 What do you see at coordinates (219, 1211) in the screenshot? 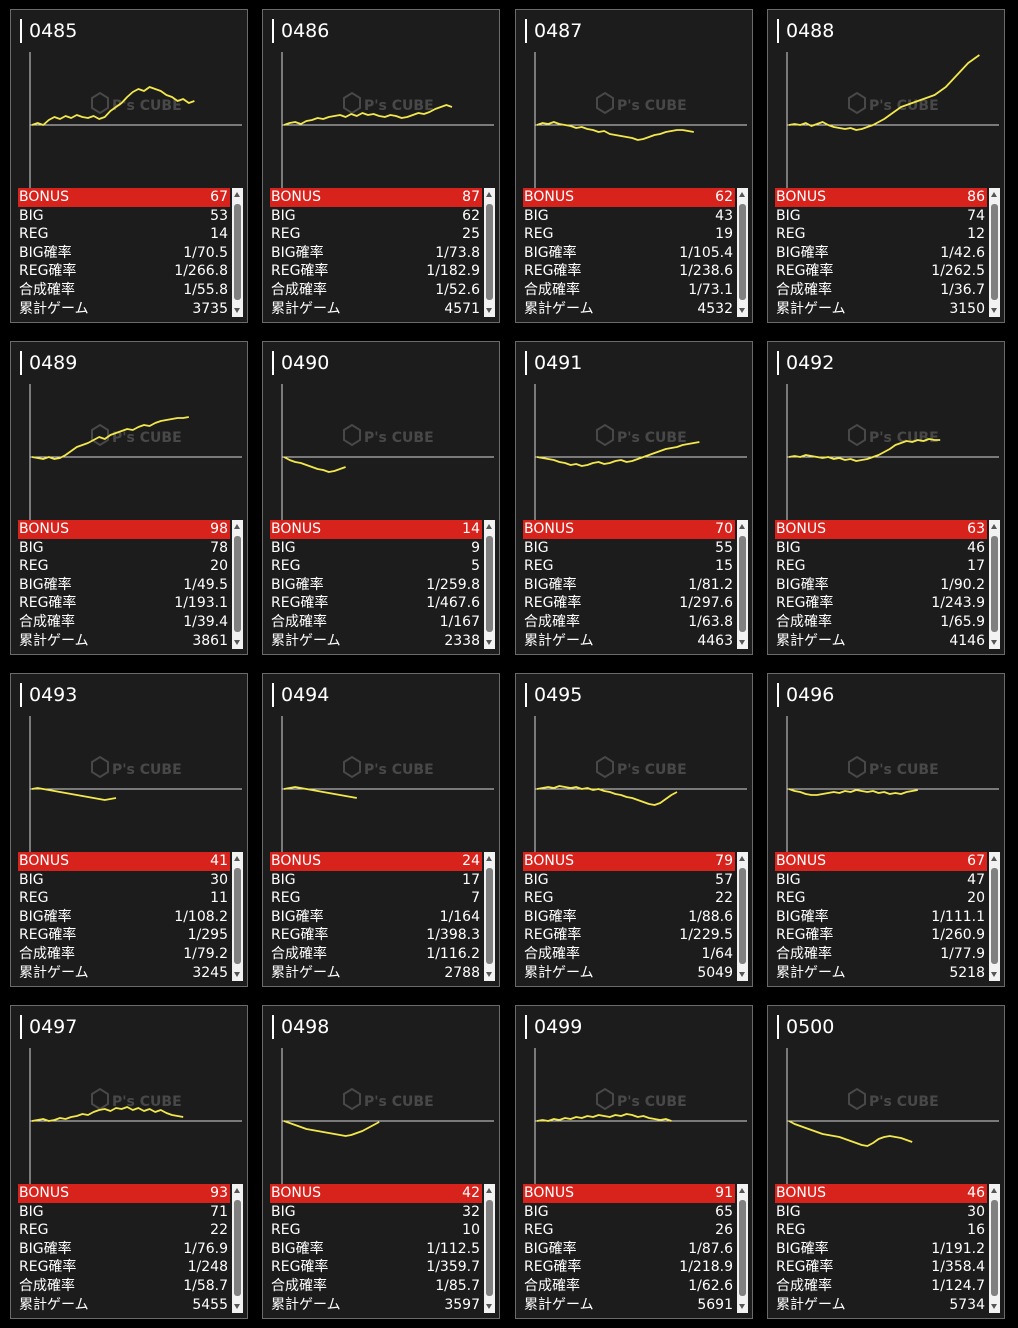
I see `stat-value: 71` at bounding box center [219, 1211].